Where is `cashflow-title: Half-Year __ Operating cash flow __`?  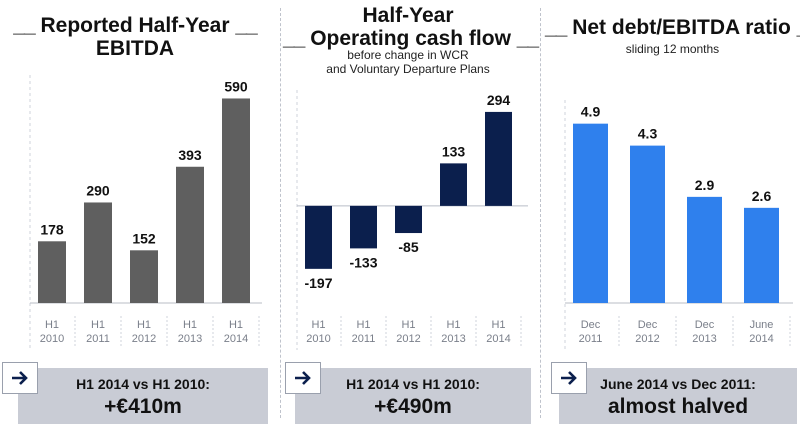 cashflow-title: Half-Year __ Operating cash flow __ is located at coordinates (411, 27).